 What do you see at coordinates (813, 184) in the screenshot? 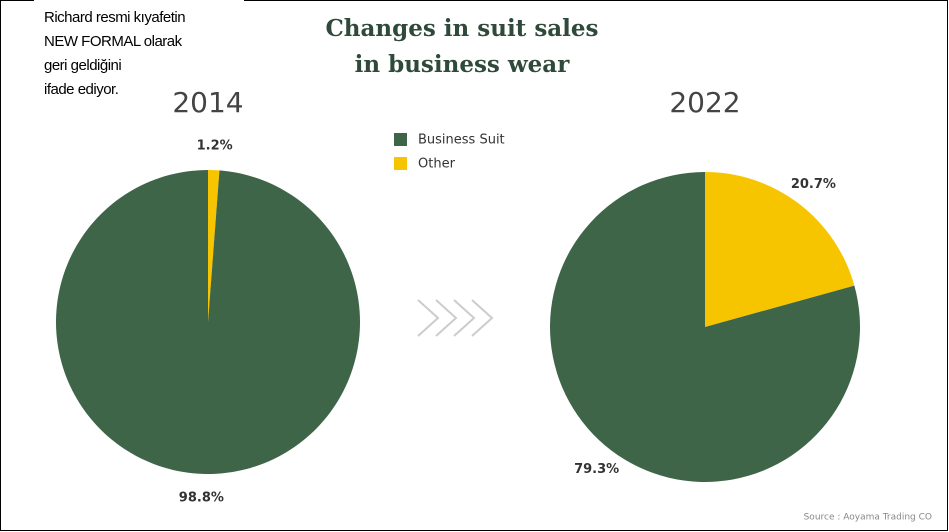
I see `data-label: 20.7%` at bounding box center [813, 184].